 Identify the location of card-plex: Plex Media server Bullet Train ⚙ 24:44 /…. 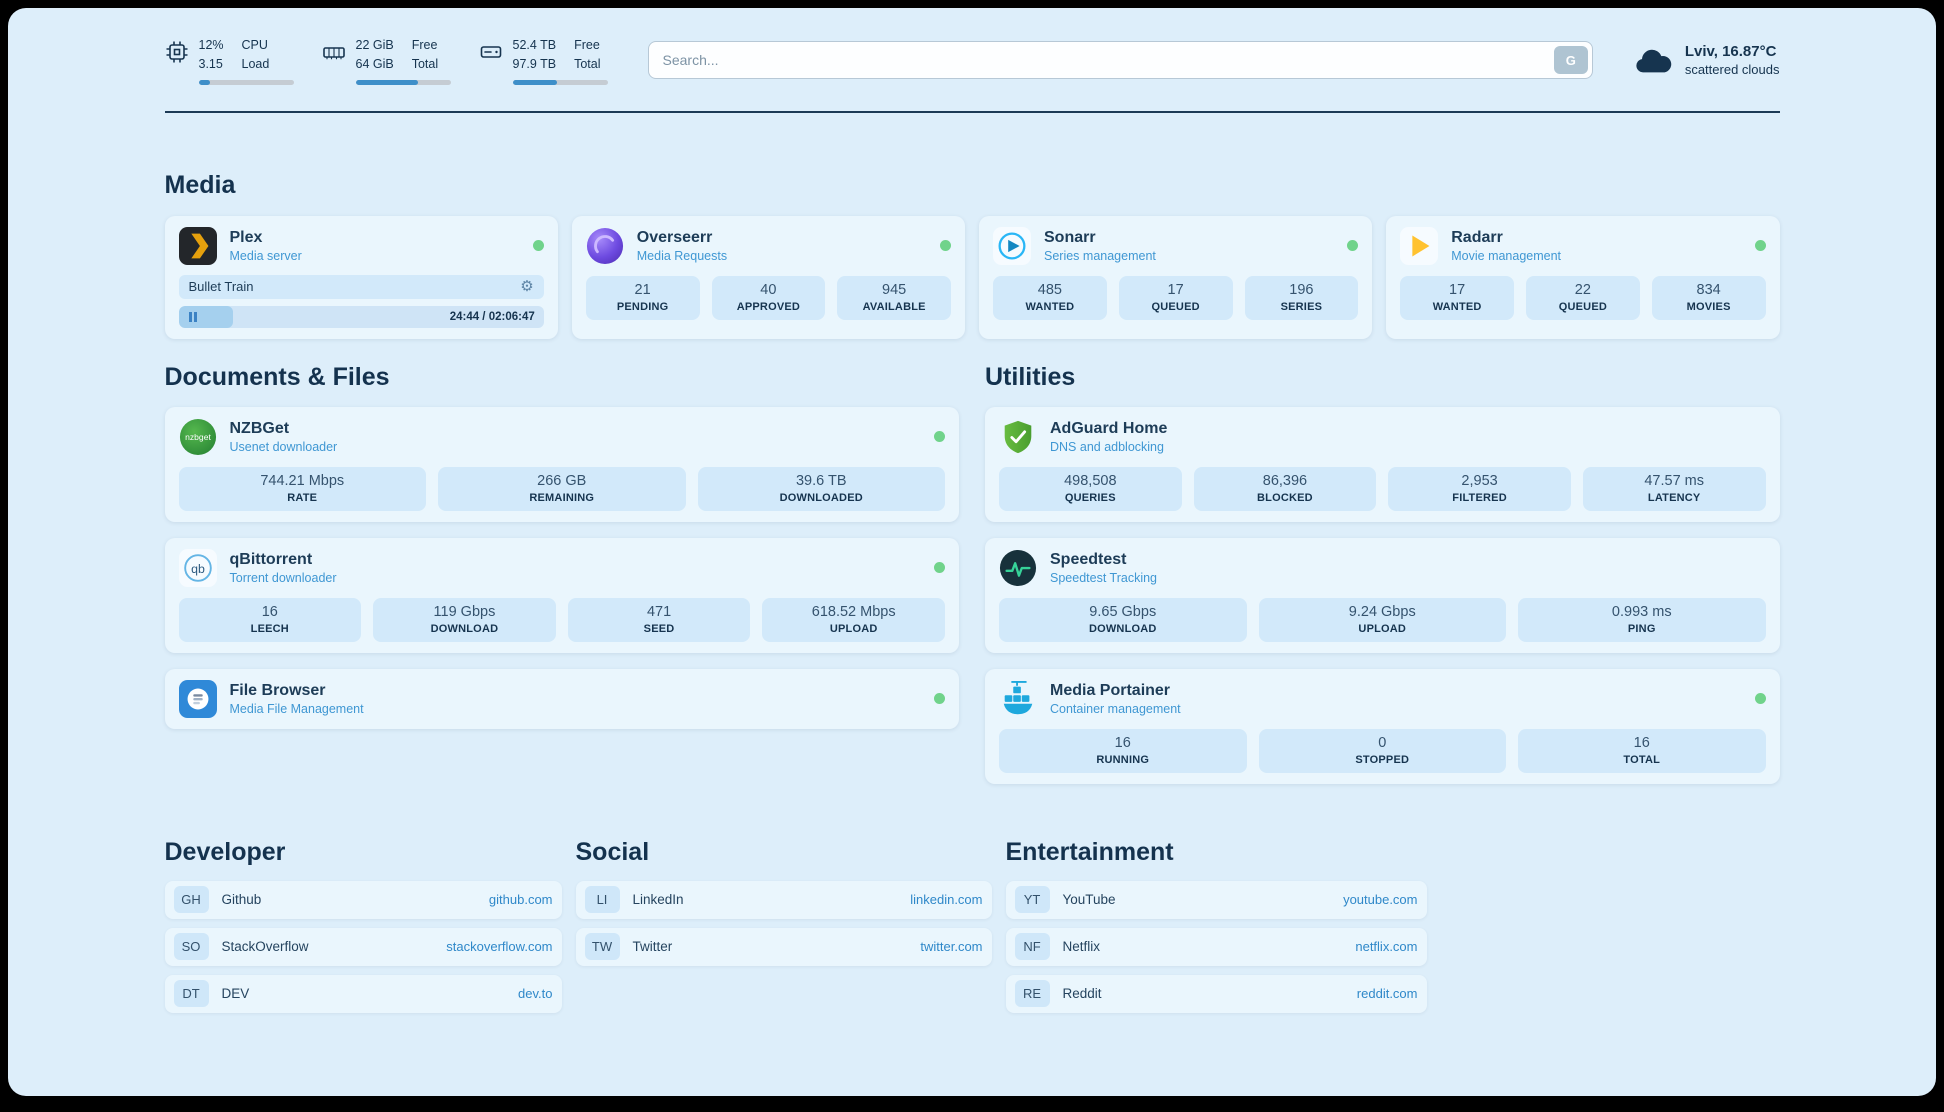
(361, 277).